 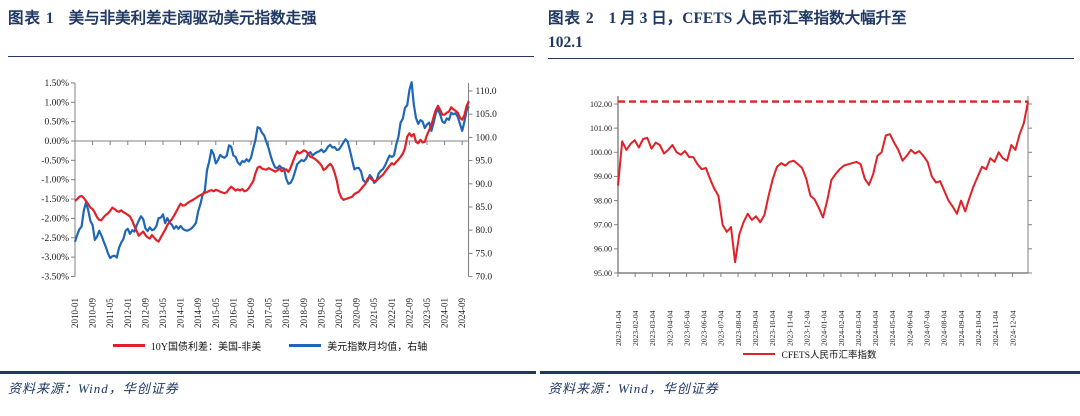 I want to click on legend-item-cfets: CFETS人民币汇率指数, so click(x=810, y=354).